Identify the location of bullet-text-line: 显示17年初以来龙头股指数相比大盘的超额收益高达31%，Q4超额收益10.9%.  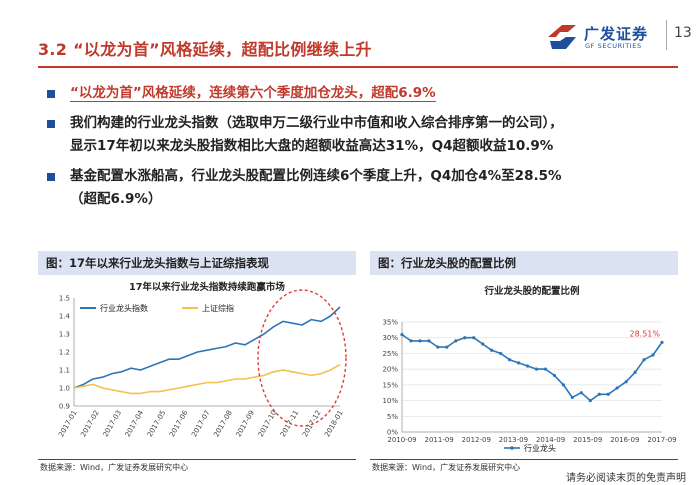
(312, 146).